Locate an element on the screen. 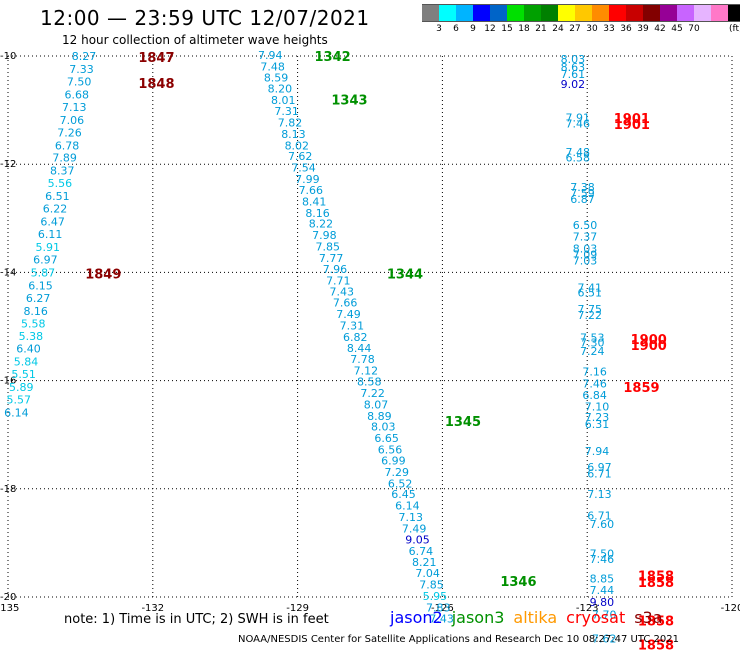 This screenshot has height=650, width=740. data-point-label: 6.40 is located at coordinates (28, 349).